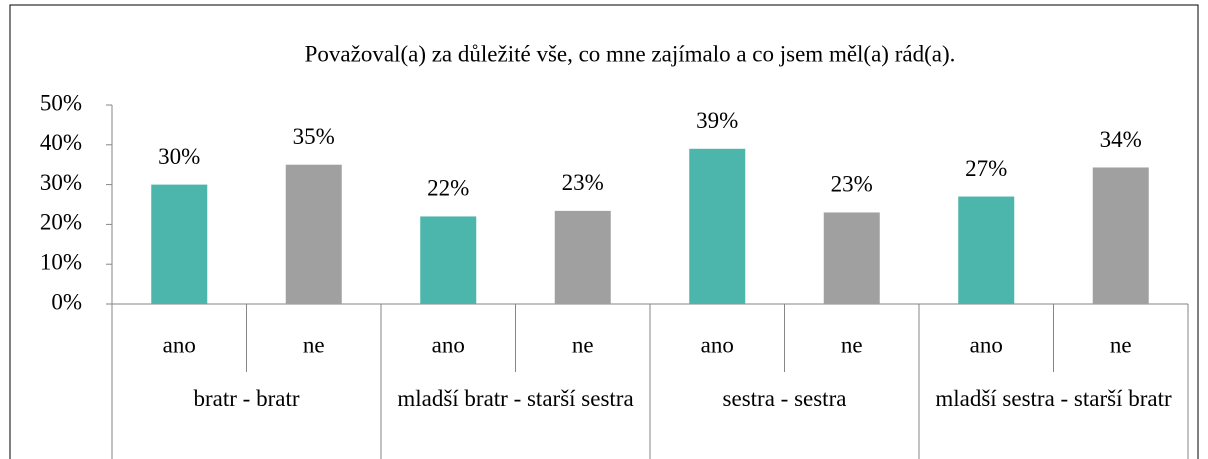 The image size is (1208, 459). Describe the element at coordinates (61, 222) in the screenshot. I see `y-tick-label: 20%` at that location.